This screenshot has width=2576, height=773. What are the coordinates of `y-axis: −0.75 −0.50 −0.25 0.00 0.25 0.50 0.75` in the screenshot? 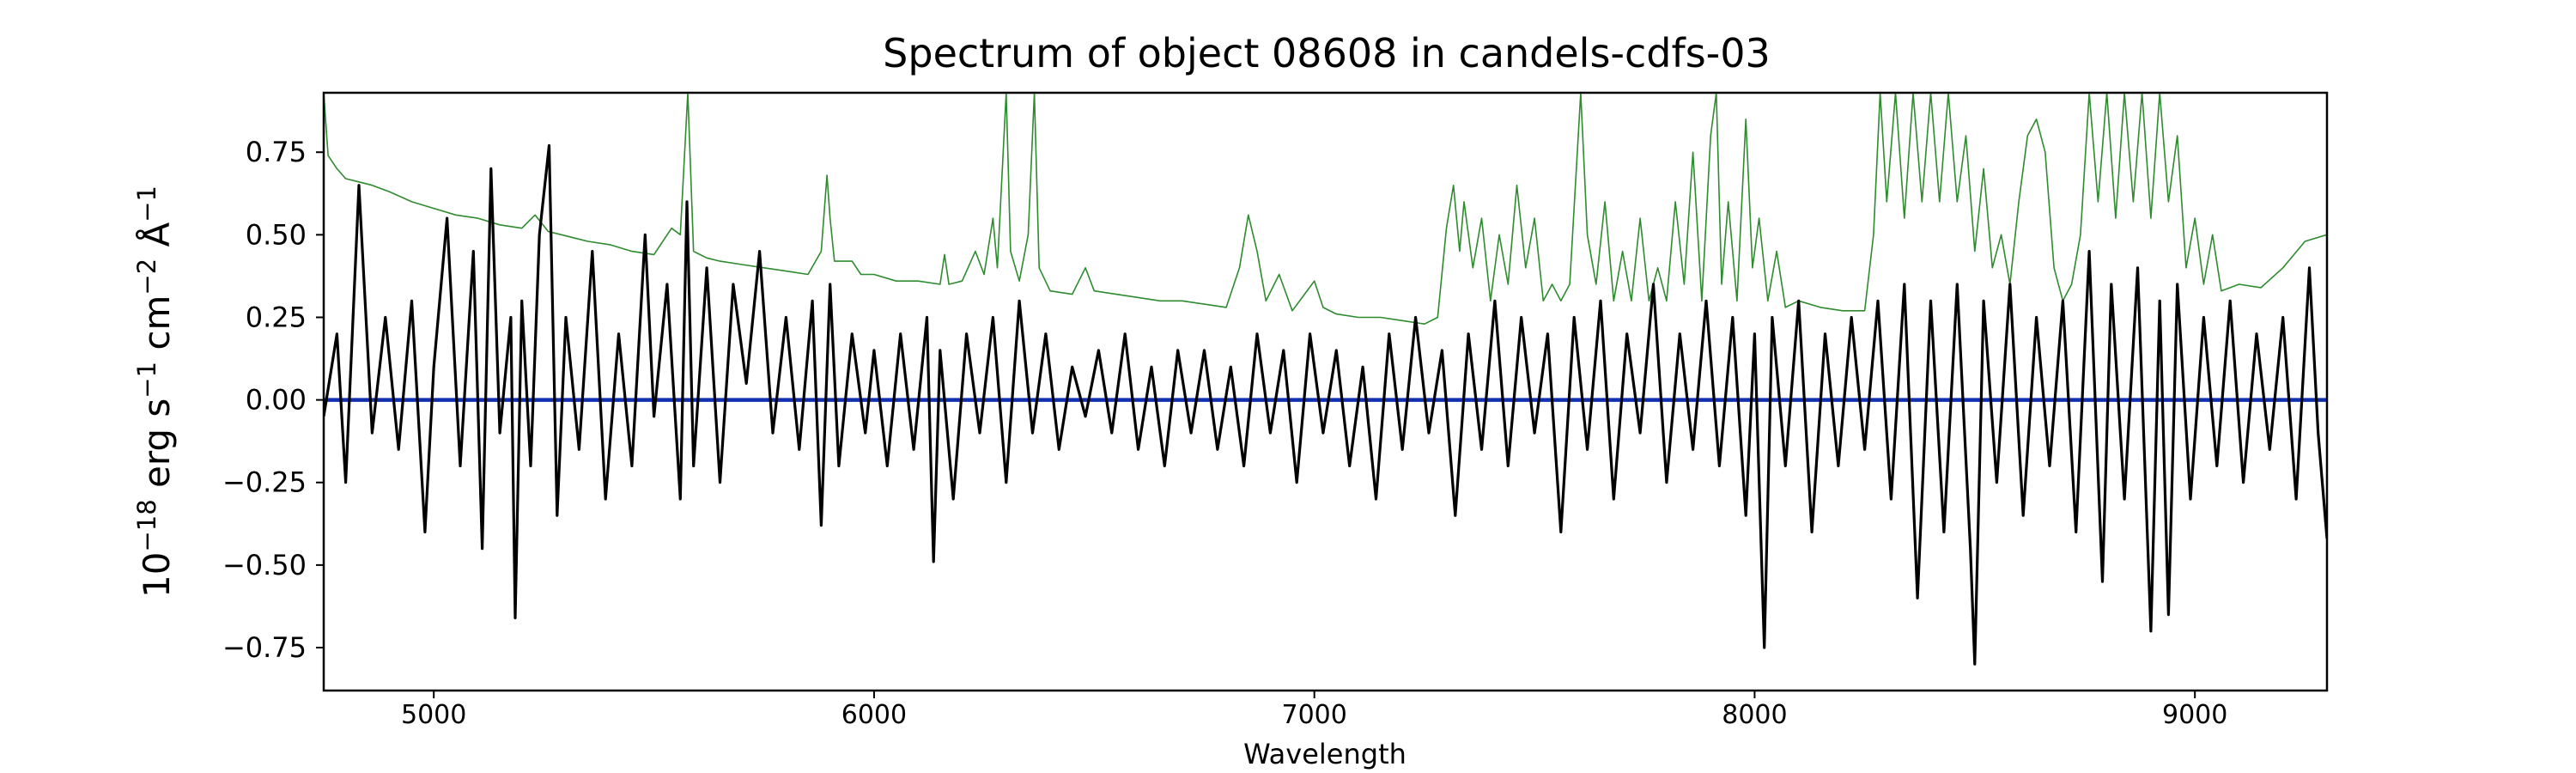 It's located at (273, 400).